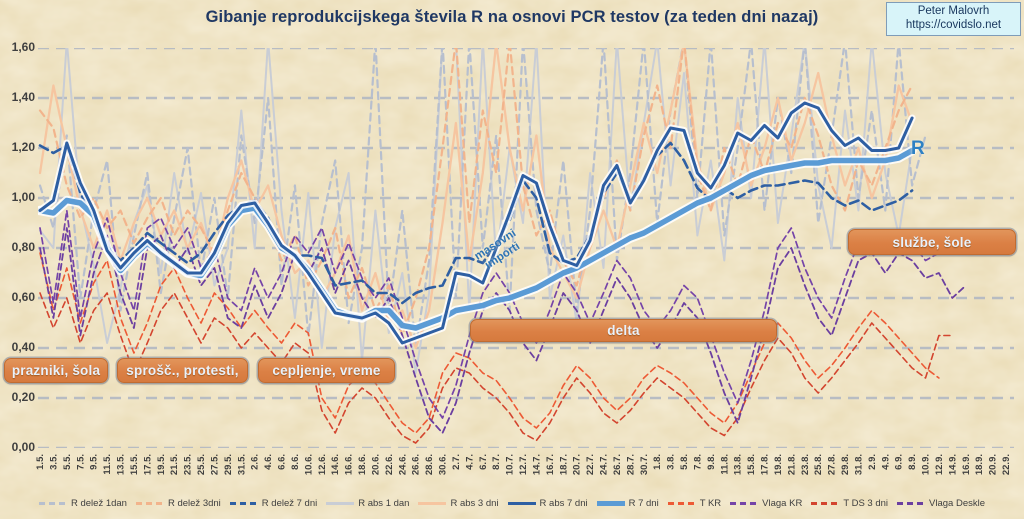  I want to click on x-axis-label: 12.6., so click(322, 465).